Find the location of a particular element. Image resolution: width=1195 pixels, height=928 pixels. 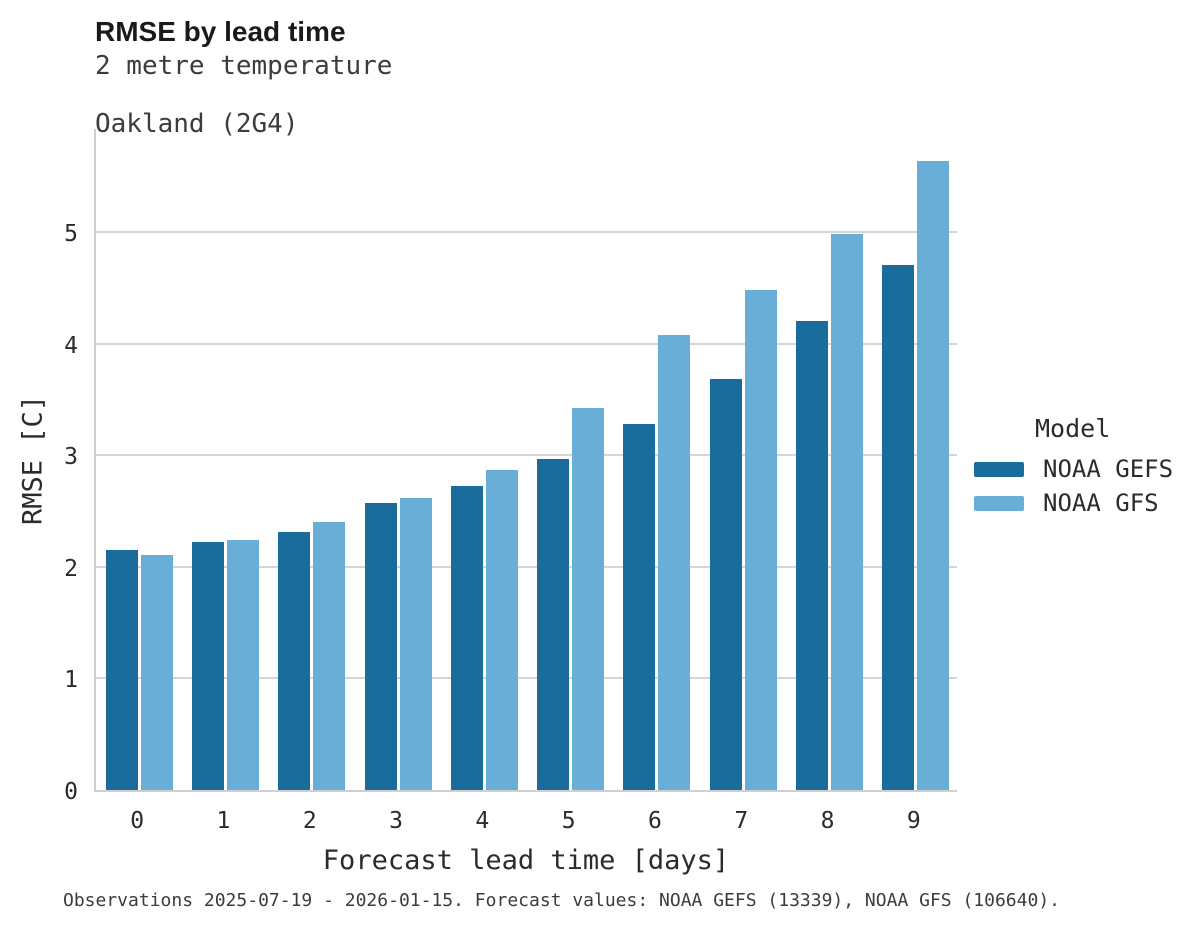

legend-item-noaa-gefs: NOAA GEFS is located at coordinates (1073, 469).